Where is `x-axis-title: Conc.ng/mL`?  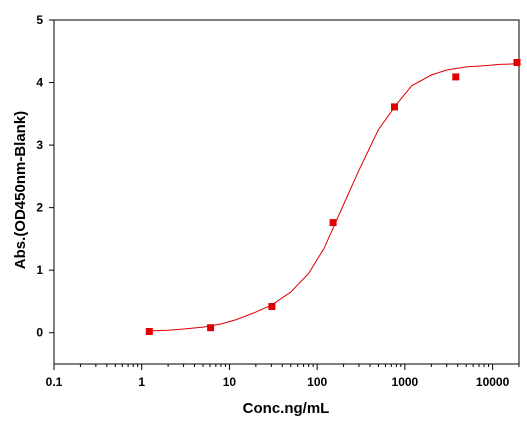 x-axis-title: Conc.ng/mL is located at coordinates (286, 408).